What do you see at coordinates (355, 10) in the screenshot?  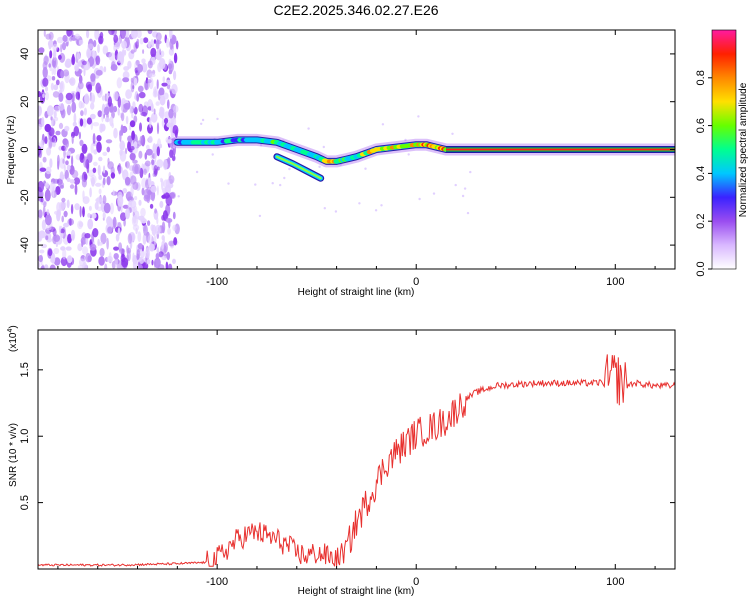 I see `figure-title: C2E2.2025.346.02.27.E26` at bounding box center [355, 10].